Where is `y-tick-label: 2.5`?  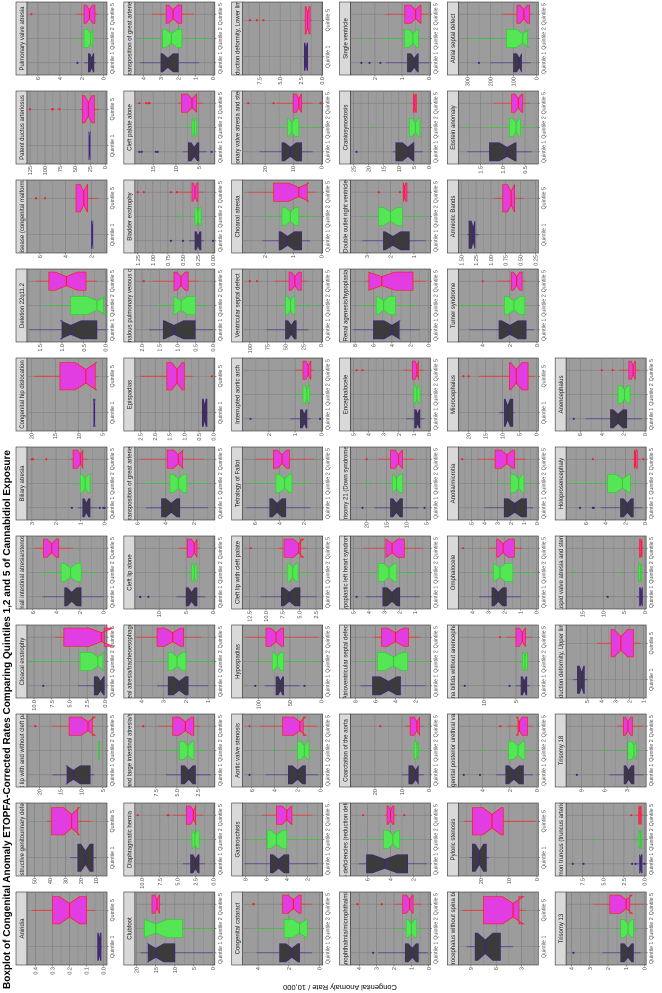 y-tick-label: 2.5 is located at coordinates (142, 437).